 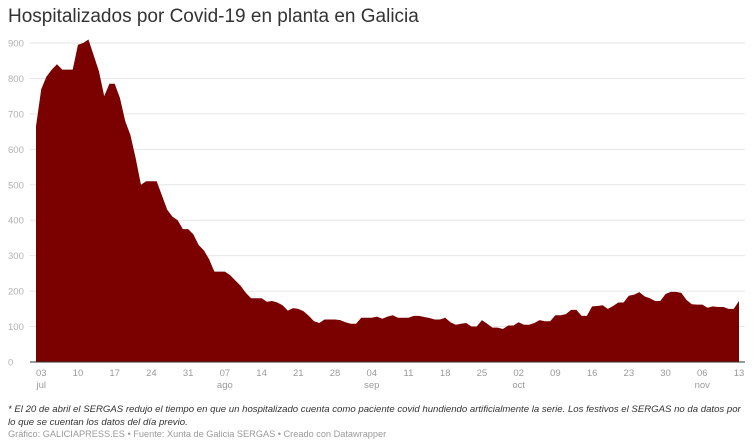 I want to click on x-tick-label: 23, so click(x=629, y=373).